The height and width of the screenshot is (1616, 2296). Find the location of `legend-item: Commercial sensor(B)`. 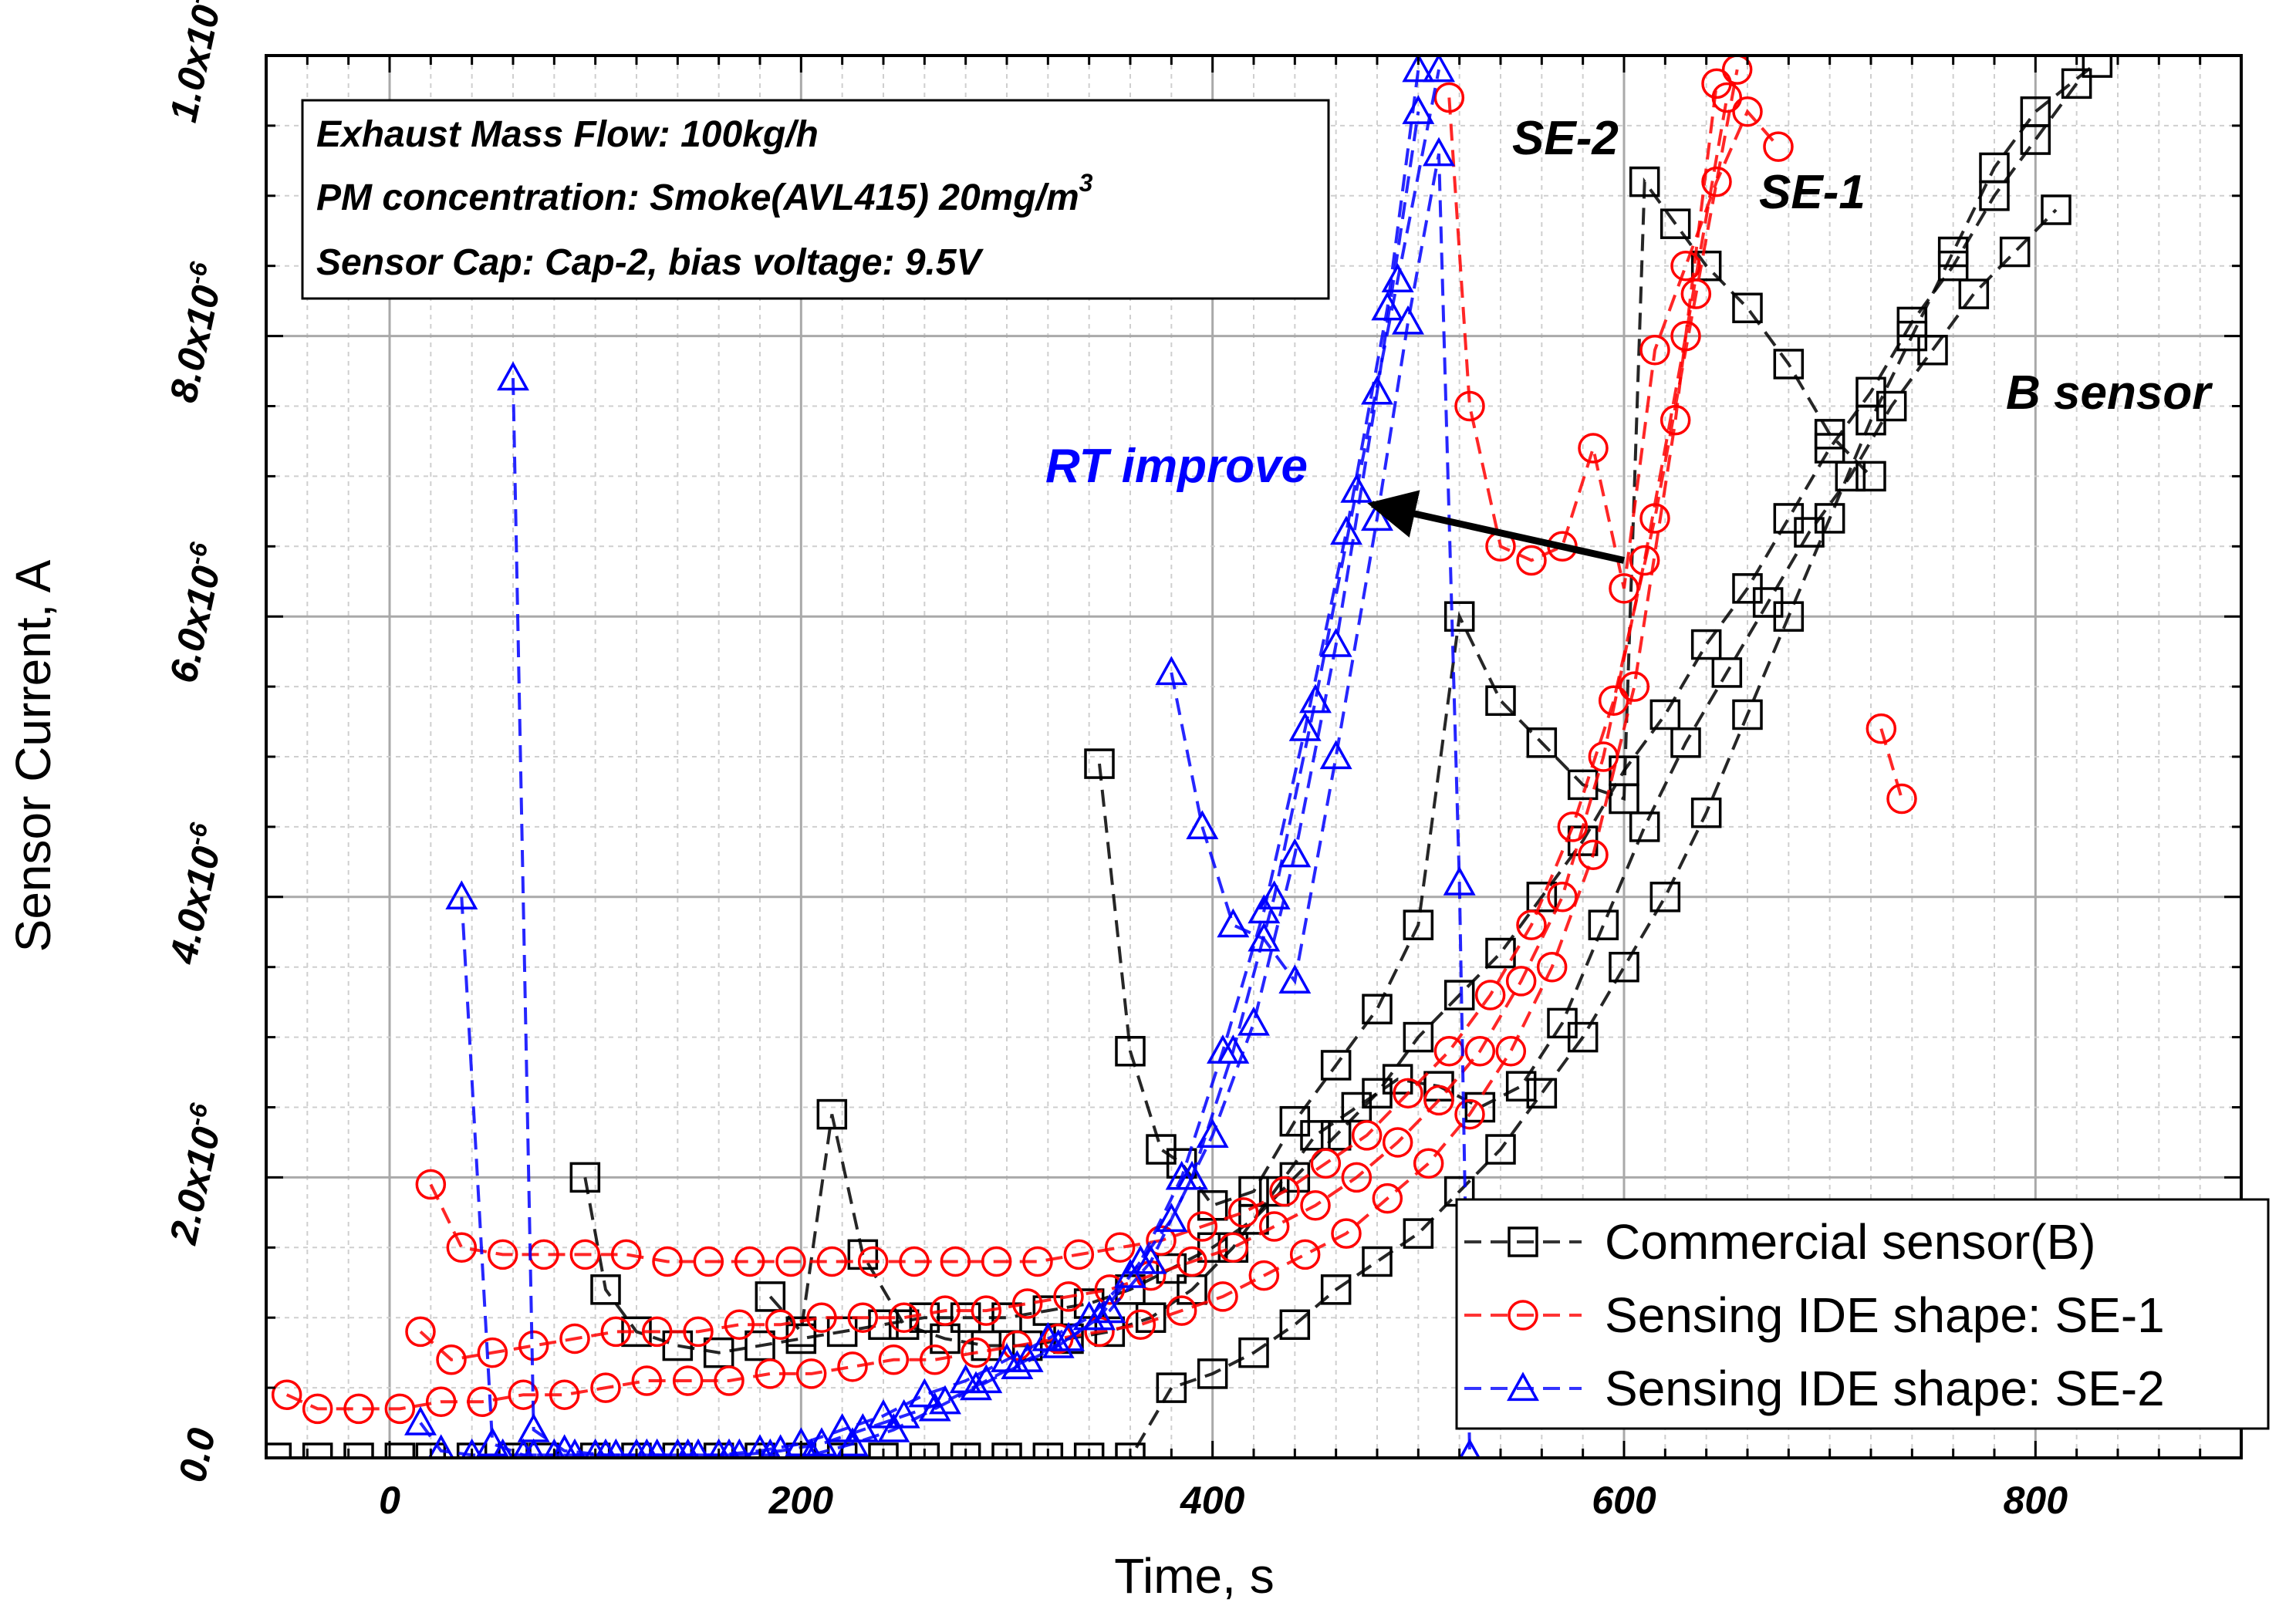

legend-item: Commercial sensor(B) is located at coordinates (1780, 1242).